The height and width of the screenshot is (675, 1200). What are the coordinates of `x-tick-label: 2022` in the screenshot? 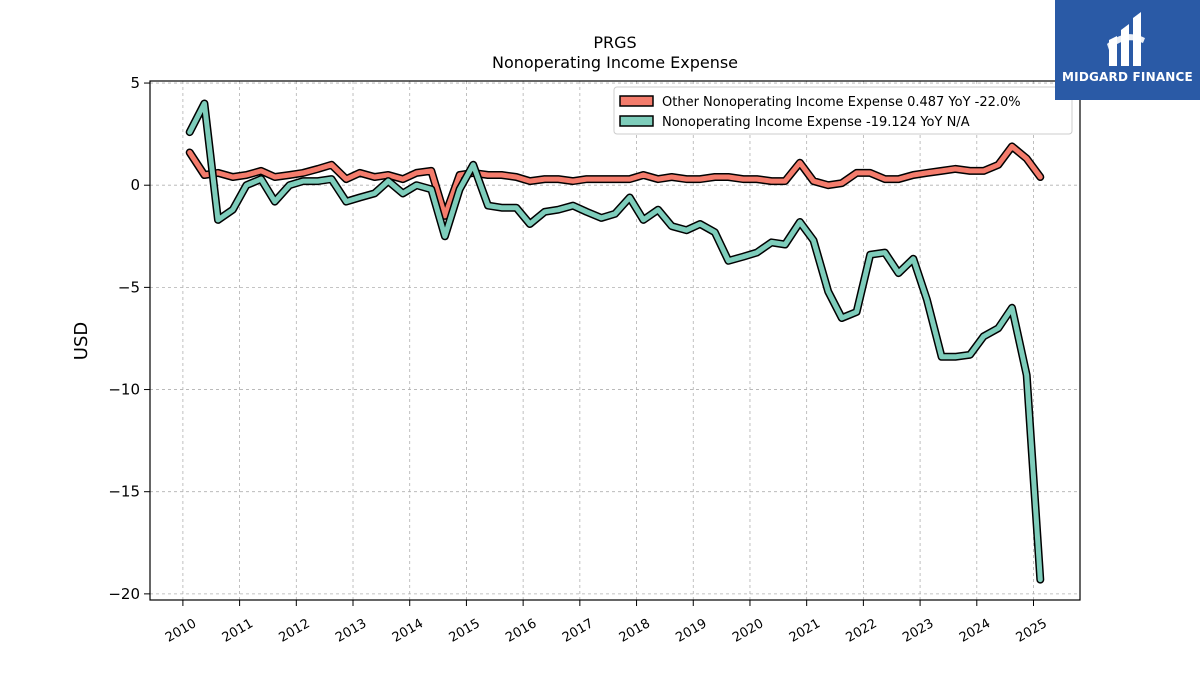 It's located at (862, 631).